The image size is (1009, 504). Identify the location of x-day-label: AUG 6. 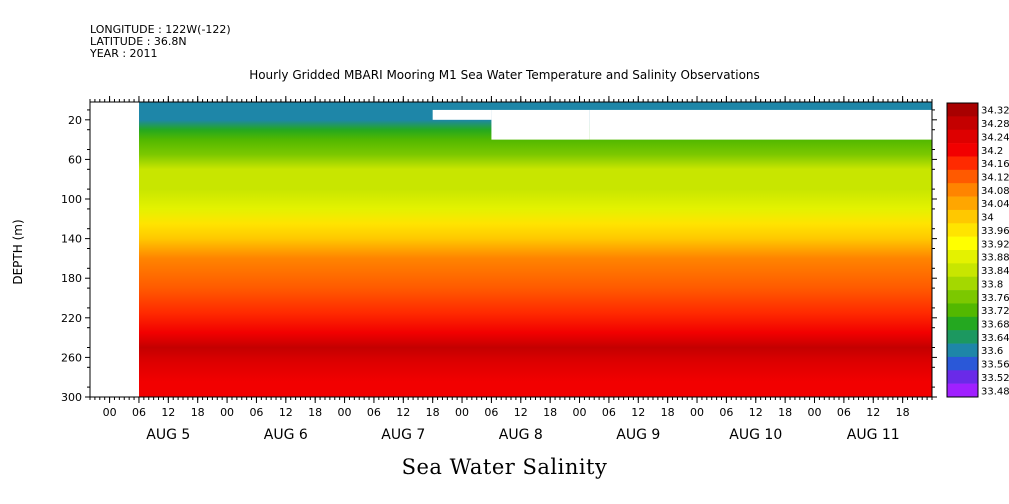
(286, 435).